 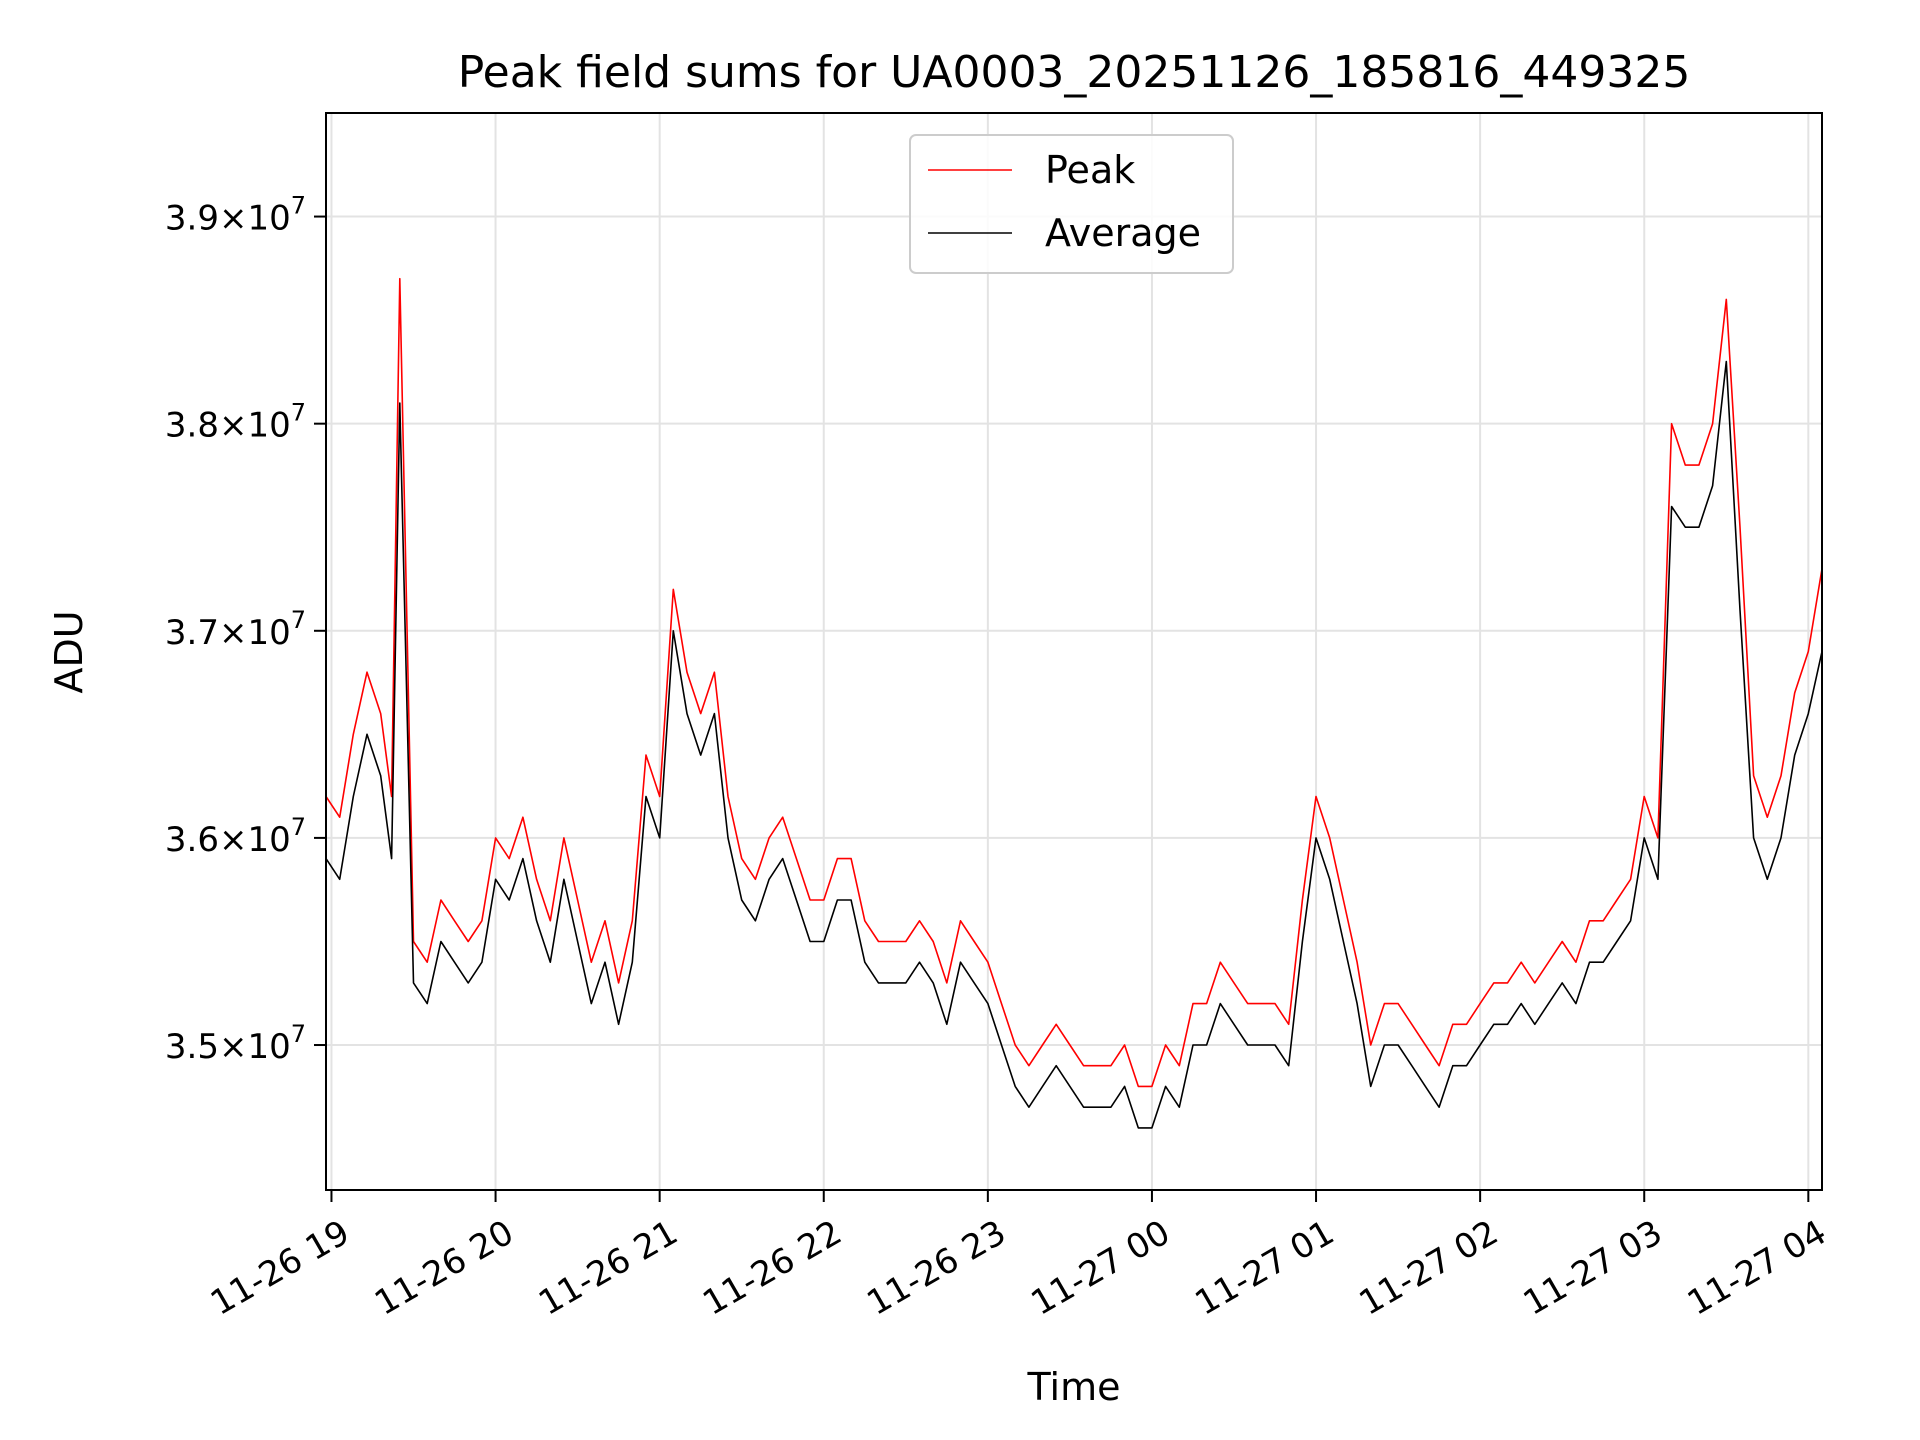 What do you see at coordinates (235, 215) in the screenshot?
I see `y-tick-label: 3.9×107` at bounding box center [235, 215].